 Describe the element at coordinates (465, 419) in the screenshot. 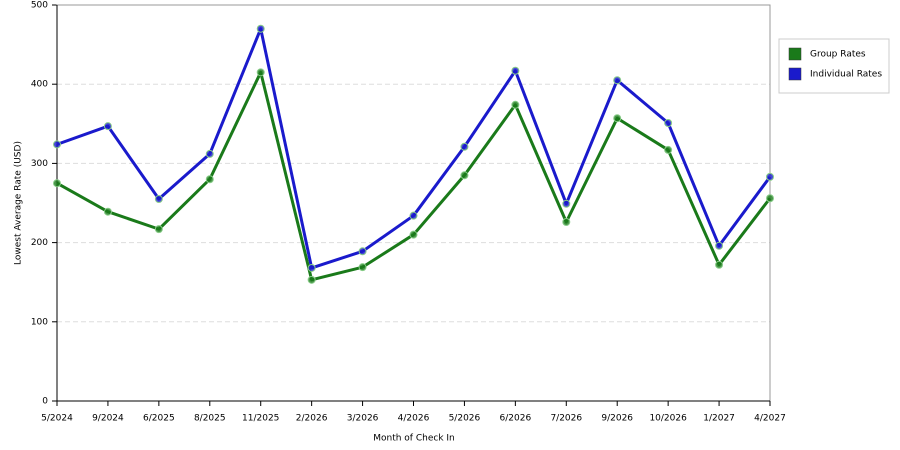

I see `x-tick-label: 5/2026` at that location.